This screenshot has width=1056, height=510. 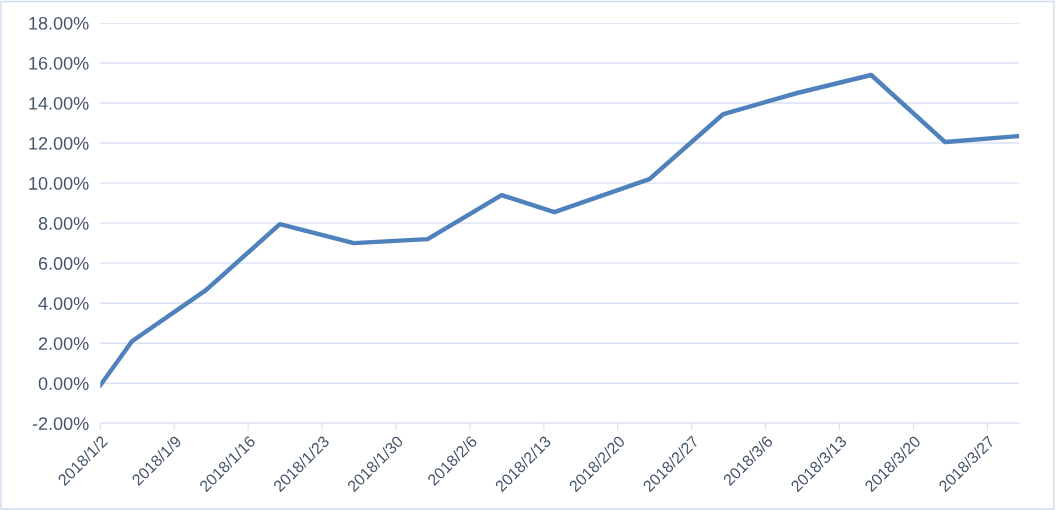 I want to click on y-tick-label: 6.00%, so click(x=63, y=263).